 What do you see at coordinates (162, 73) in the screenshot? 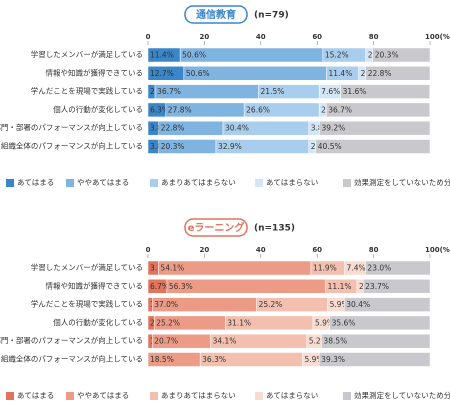
I see `value-label: 12.7%` at bounding box center [162, 73].